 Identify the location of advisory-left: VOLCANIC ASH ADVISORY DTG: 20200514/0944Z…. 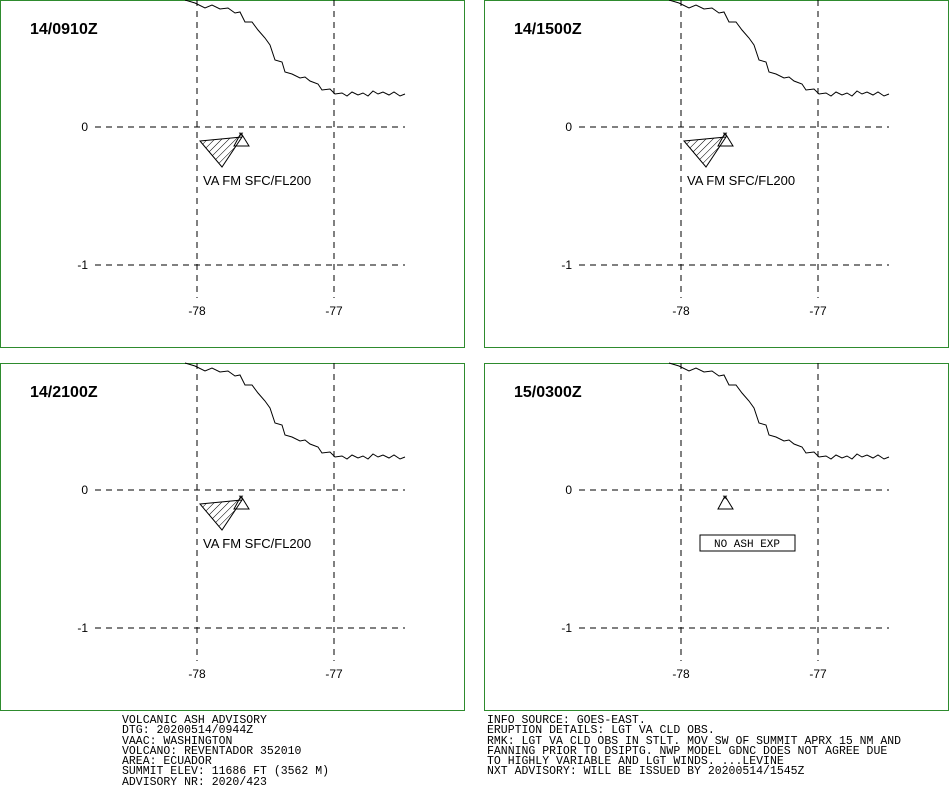
(226, 751).